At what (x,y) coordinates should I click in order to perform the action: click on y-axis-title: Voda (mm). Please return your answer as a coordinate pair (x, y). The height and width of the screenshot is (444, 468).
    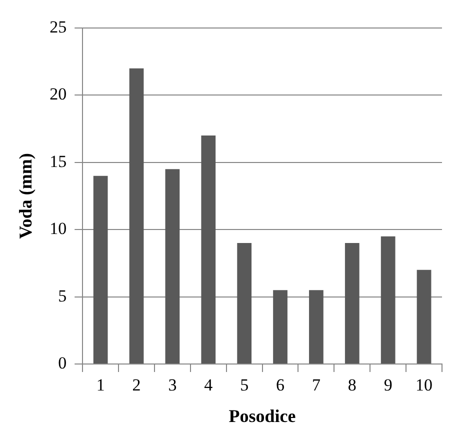
    Looking at the image, I should click on (25, 196).